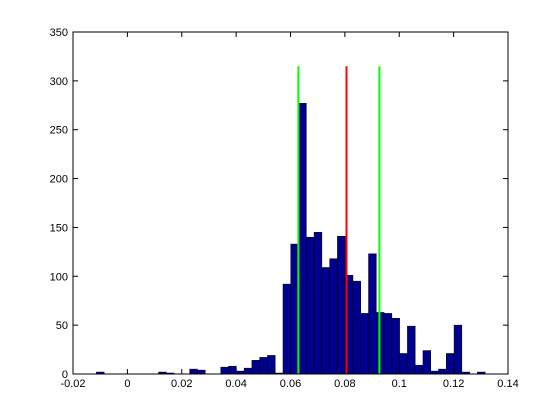 This screenshot has height=420, width=560. What do you see at coordinates (59, 131) in the screenshot?
I see `y-tick-label: 250` at bounding box center [59, 131].